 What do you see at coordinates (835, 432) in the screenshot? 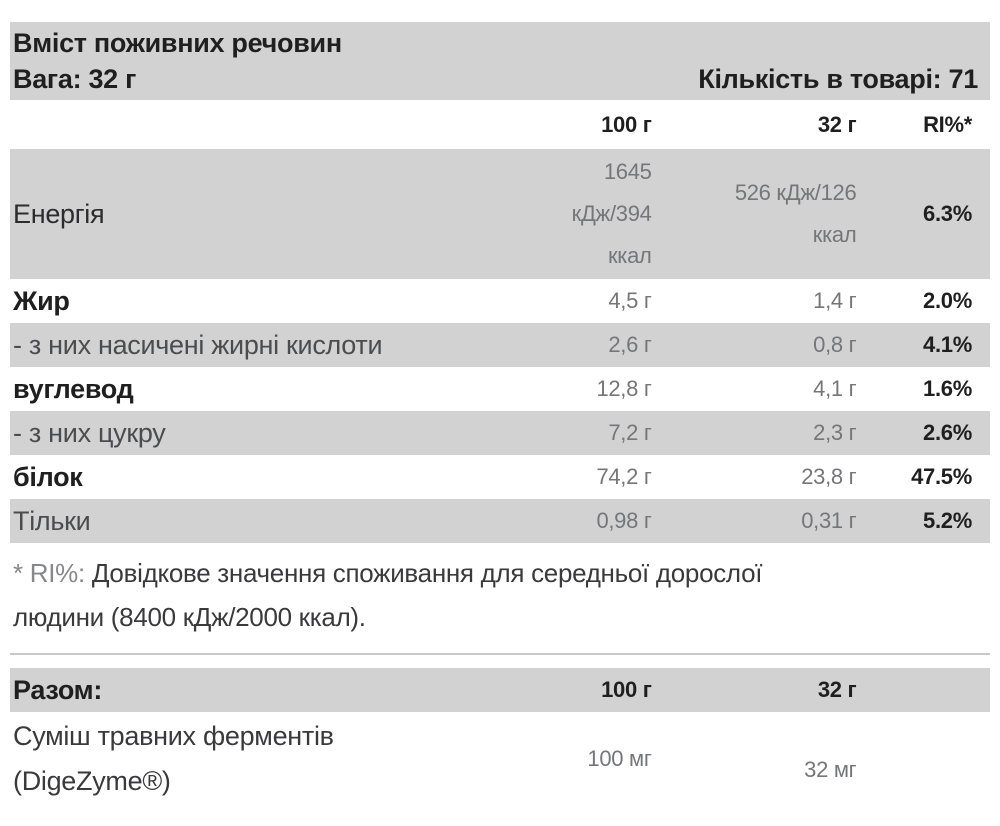
I see `value-per-32g: 2,3 г` at bounding box center [835, 432].